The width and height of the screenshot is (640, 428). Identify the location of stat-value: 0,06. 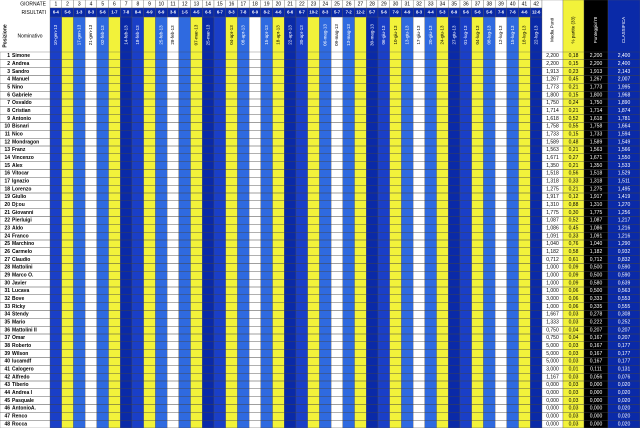
(574, 299).